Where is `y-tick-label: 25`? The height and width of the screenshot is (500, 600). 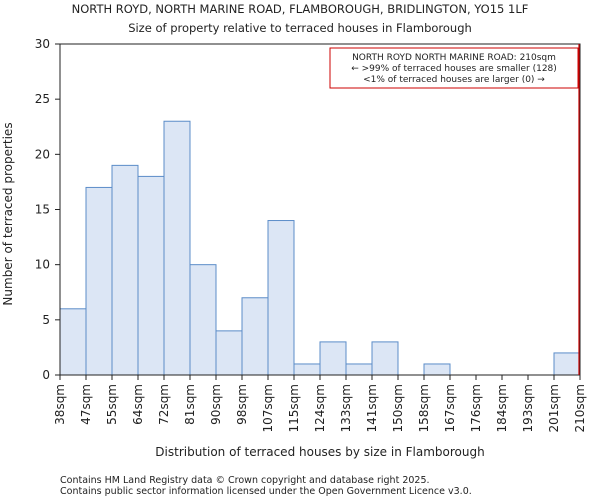 y-tick-label: 25 is located at coordinates (42, 99).